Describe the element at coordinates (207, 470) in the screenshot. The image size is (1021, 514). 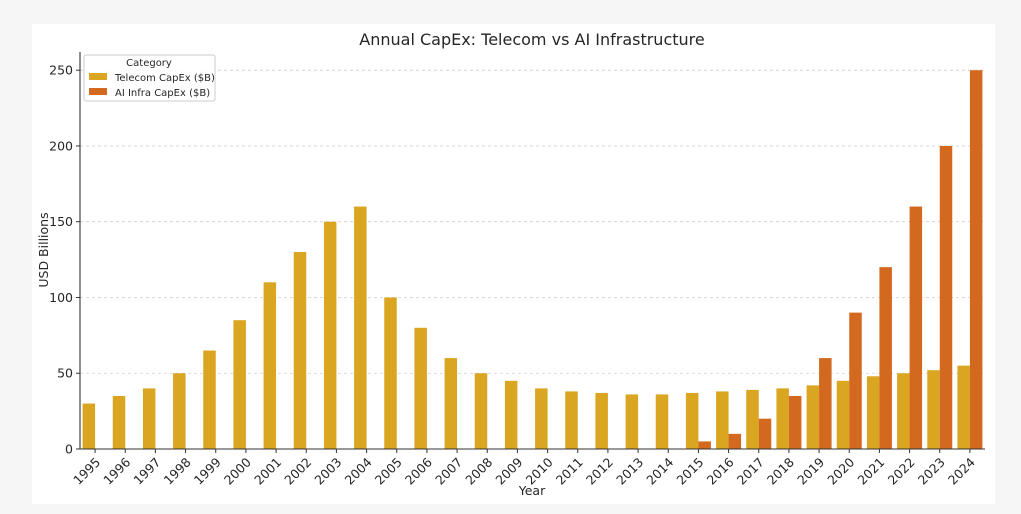
I see `x-tick-label: 1999` at that location.